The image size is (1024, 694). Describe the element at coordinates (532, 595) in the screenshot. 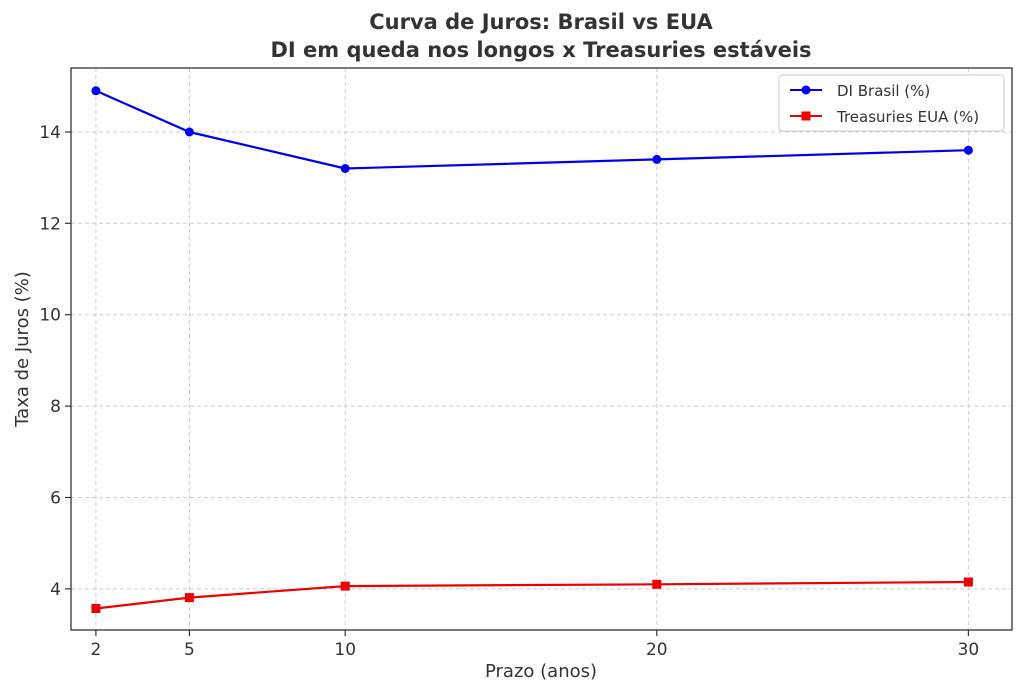

I see `series-line-treasuries-eua` at that location.